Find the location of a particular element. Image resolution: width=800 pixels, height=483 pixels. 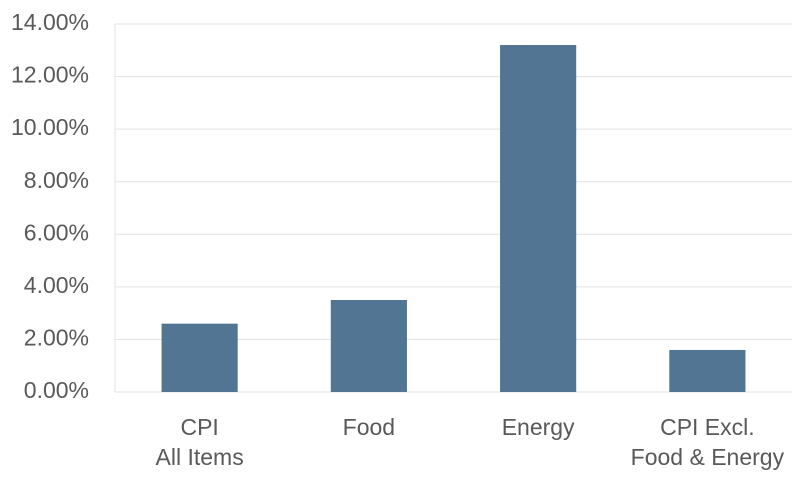

y-tick-label: 10.00% is located at coordinates (50, 127).